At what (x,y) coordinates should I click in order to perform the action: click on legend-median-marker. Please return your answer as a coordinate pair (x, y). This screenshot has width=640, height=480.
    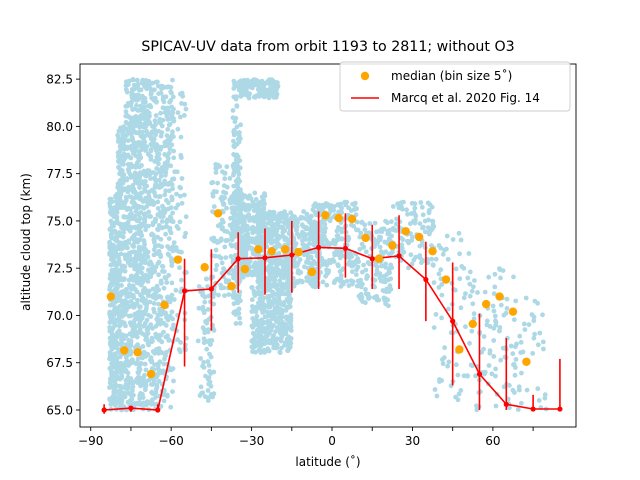
    Looking at the image, I should click on (365, 76).